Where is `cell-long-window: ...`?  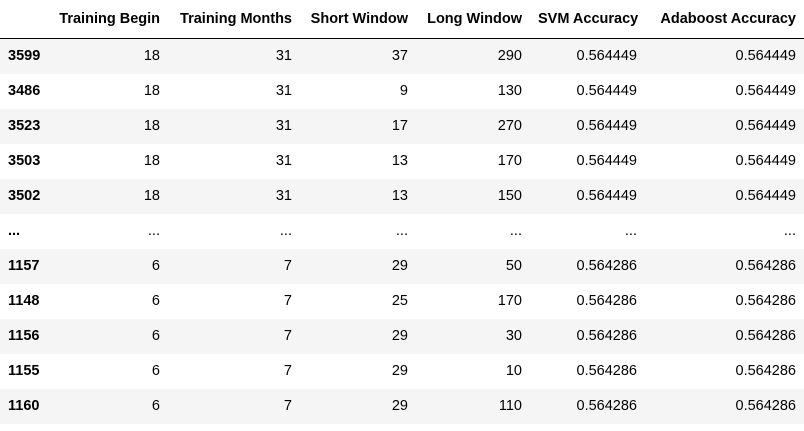 cell-long-window: ... is located at coordinates (515, 231).